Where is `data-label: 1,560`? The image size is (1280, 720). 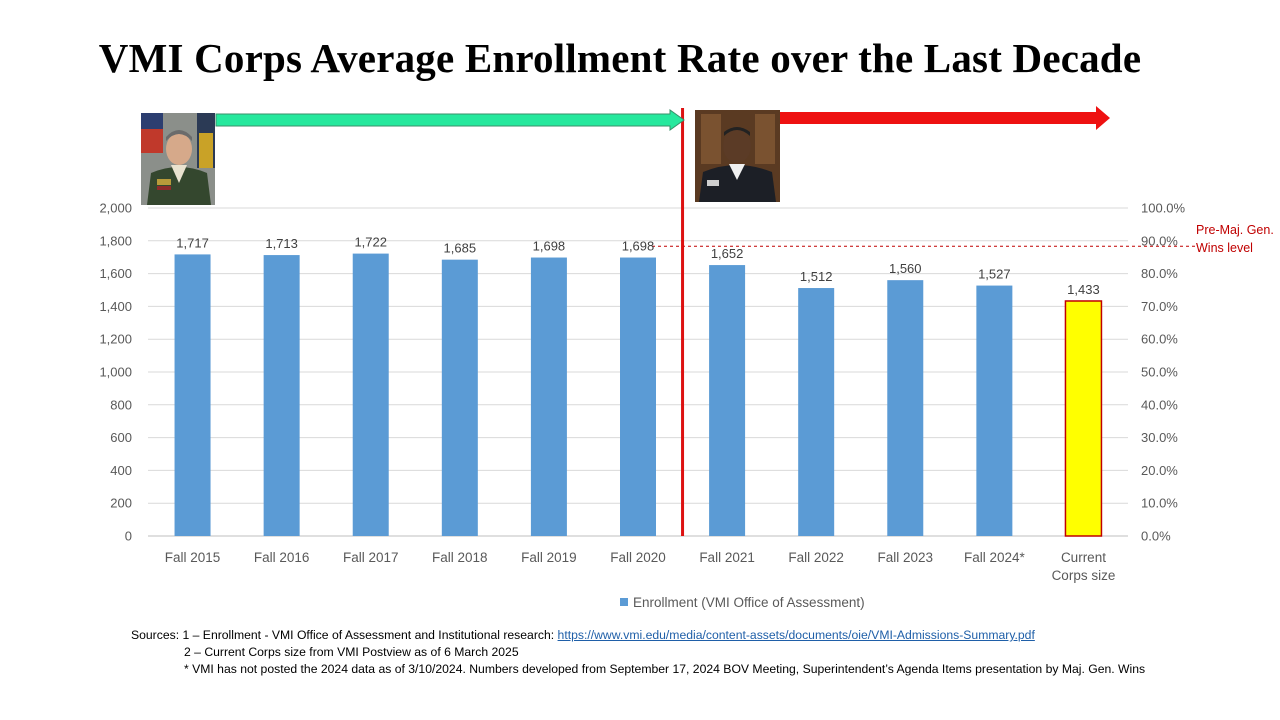
data-label: 1,560 is located at coordinates (905, 268).